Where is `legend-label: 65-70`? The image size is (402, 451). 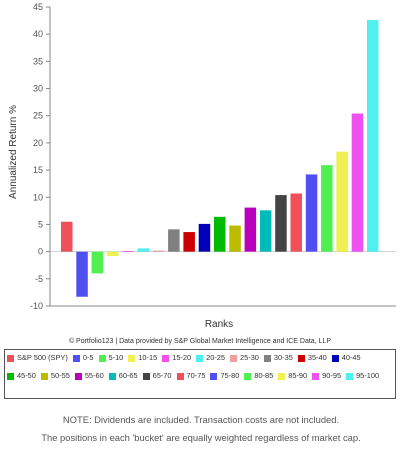
legend-label: 65-70 is located at coordinates (162, 375).